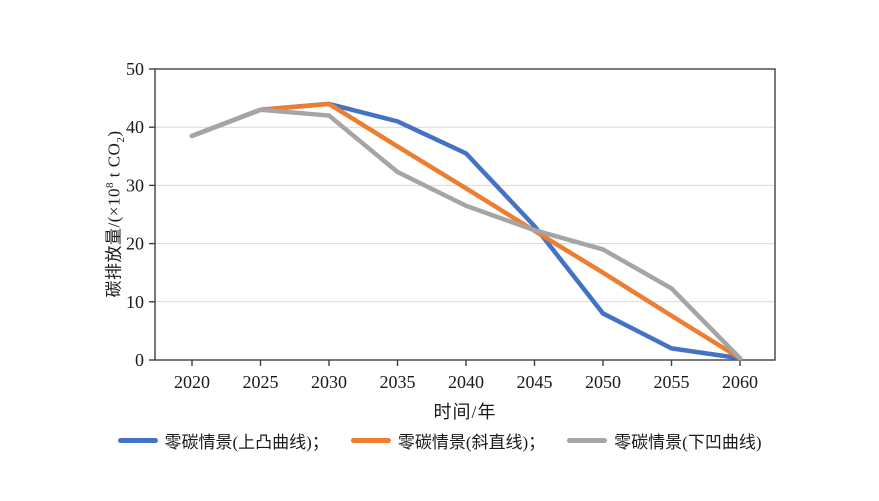 Image resolution: width=879 pixels, height=501 pixels. Describe the element at coordinates (398, 382) in the screenshot. I see `x-tick-label-2035: 2035` at that location.